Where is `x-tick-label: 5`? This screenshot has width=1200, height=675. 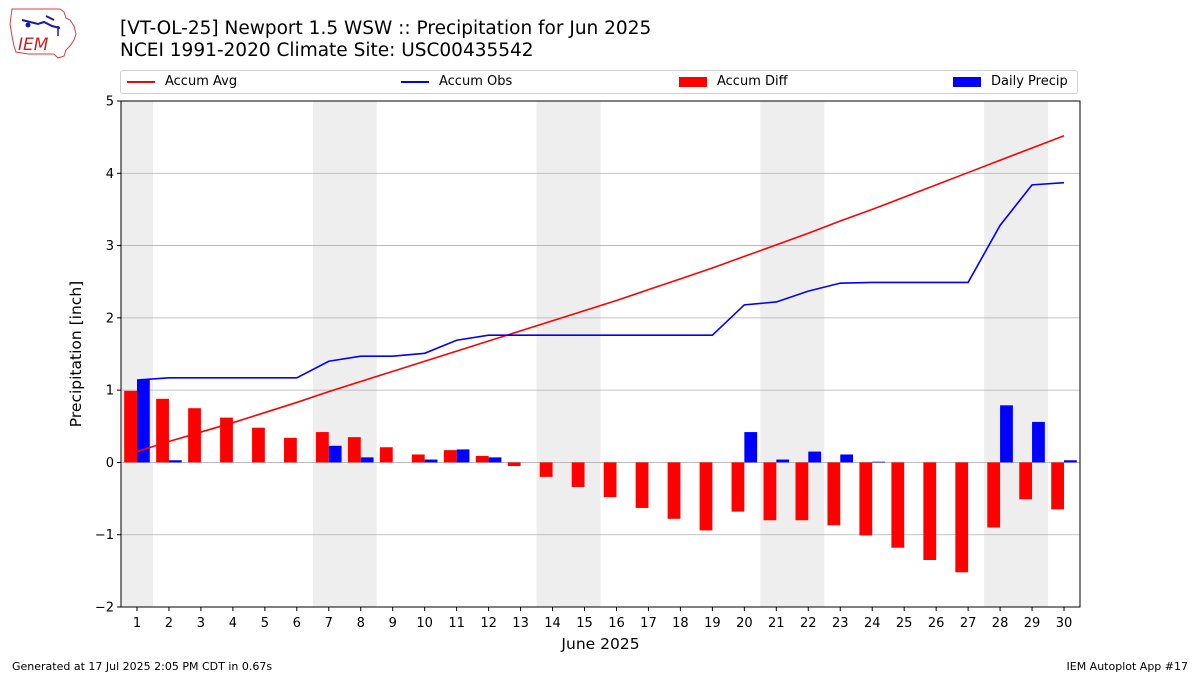
x-tick-label: 5 is located at coordinates (265, 623).